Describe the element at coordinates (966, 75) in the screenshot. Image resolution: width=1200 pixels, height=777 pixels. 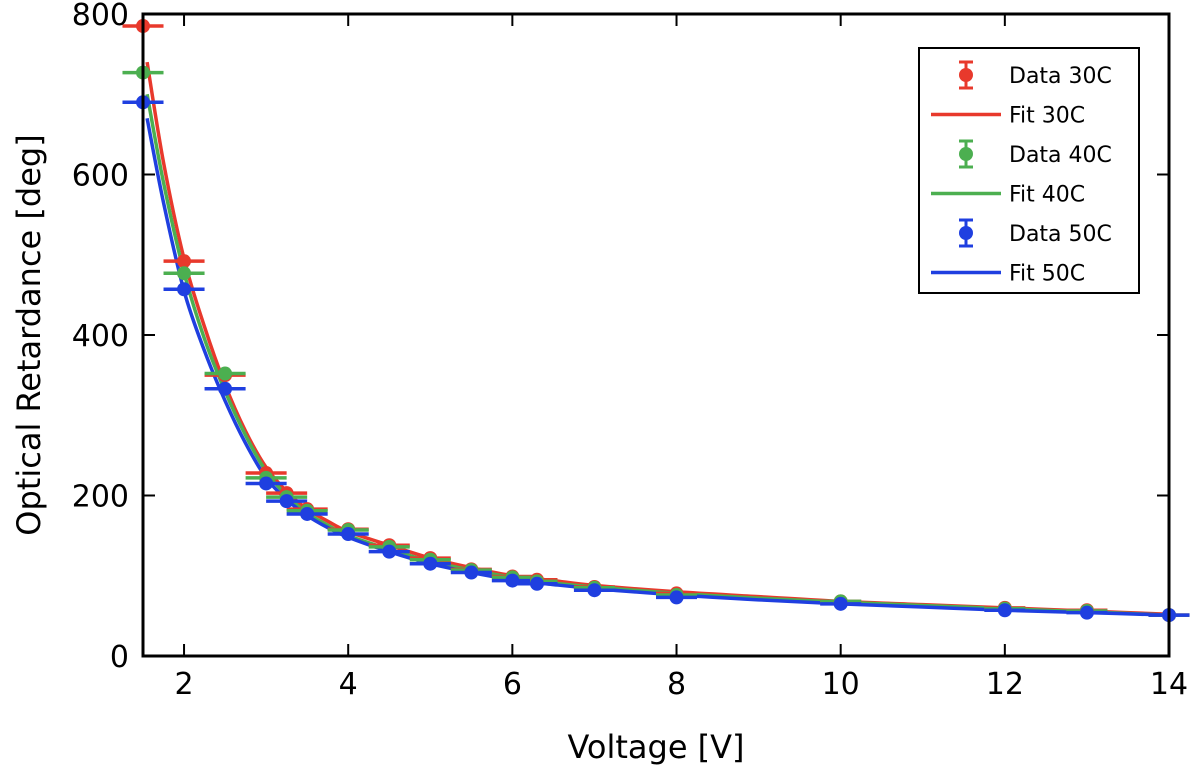
I see `legend-marker-dot-data-30c` at that location.